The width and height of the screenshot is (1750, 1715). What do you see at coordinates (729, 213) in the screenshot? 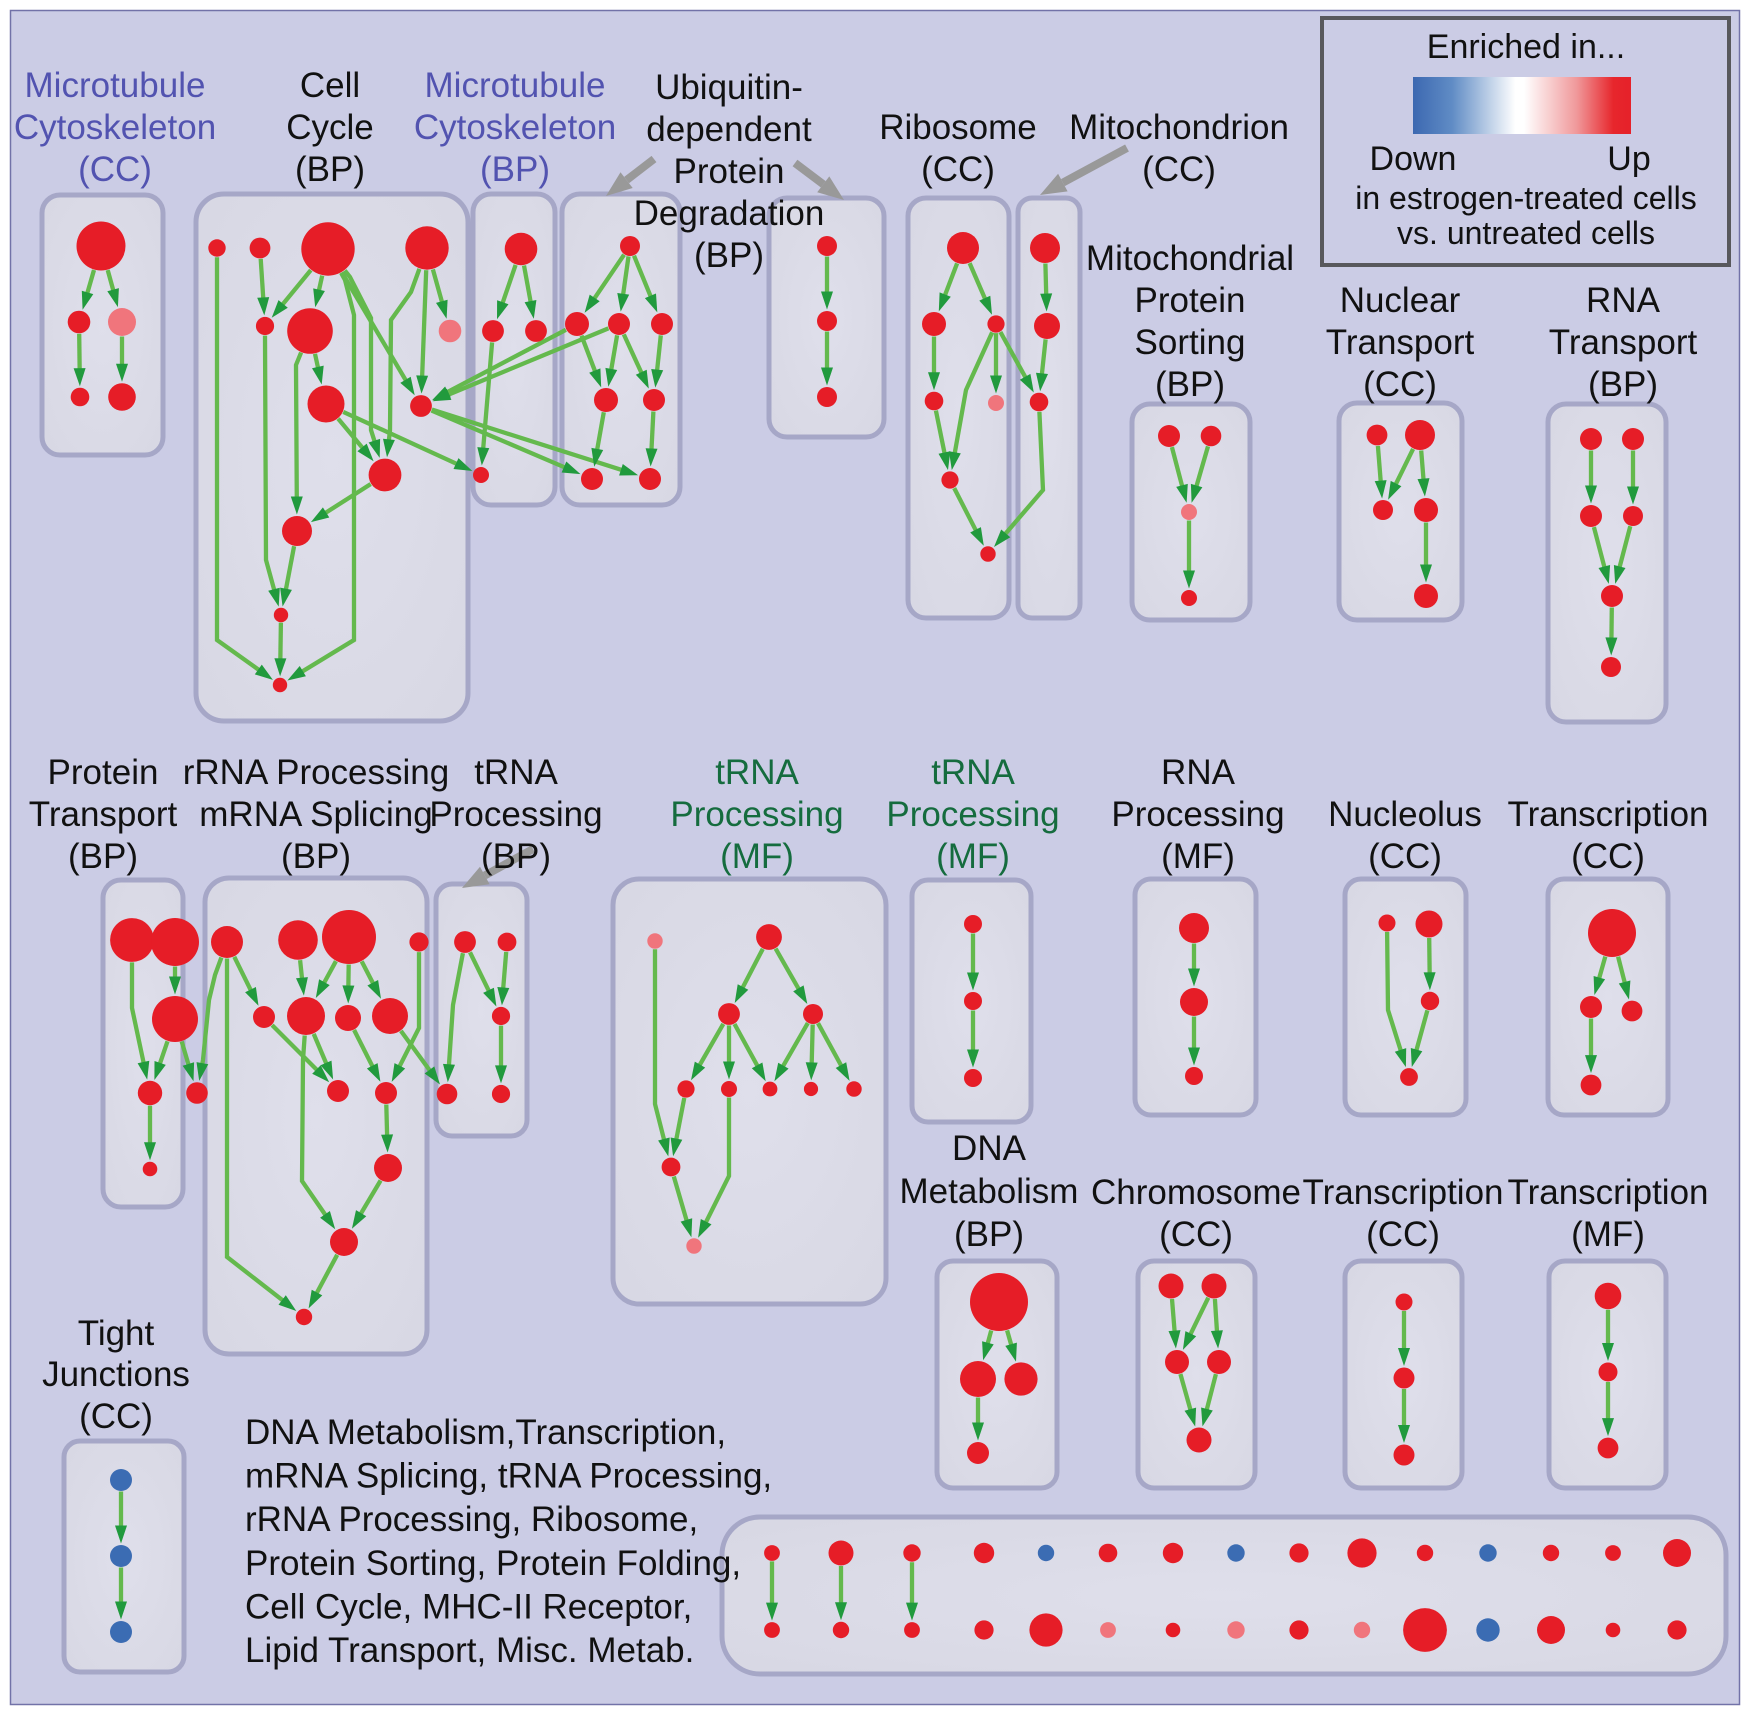
I see `svg-text: Degradation` at bounding box center [729, 213].